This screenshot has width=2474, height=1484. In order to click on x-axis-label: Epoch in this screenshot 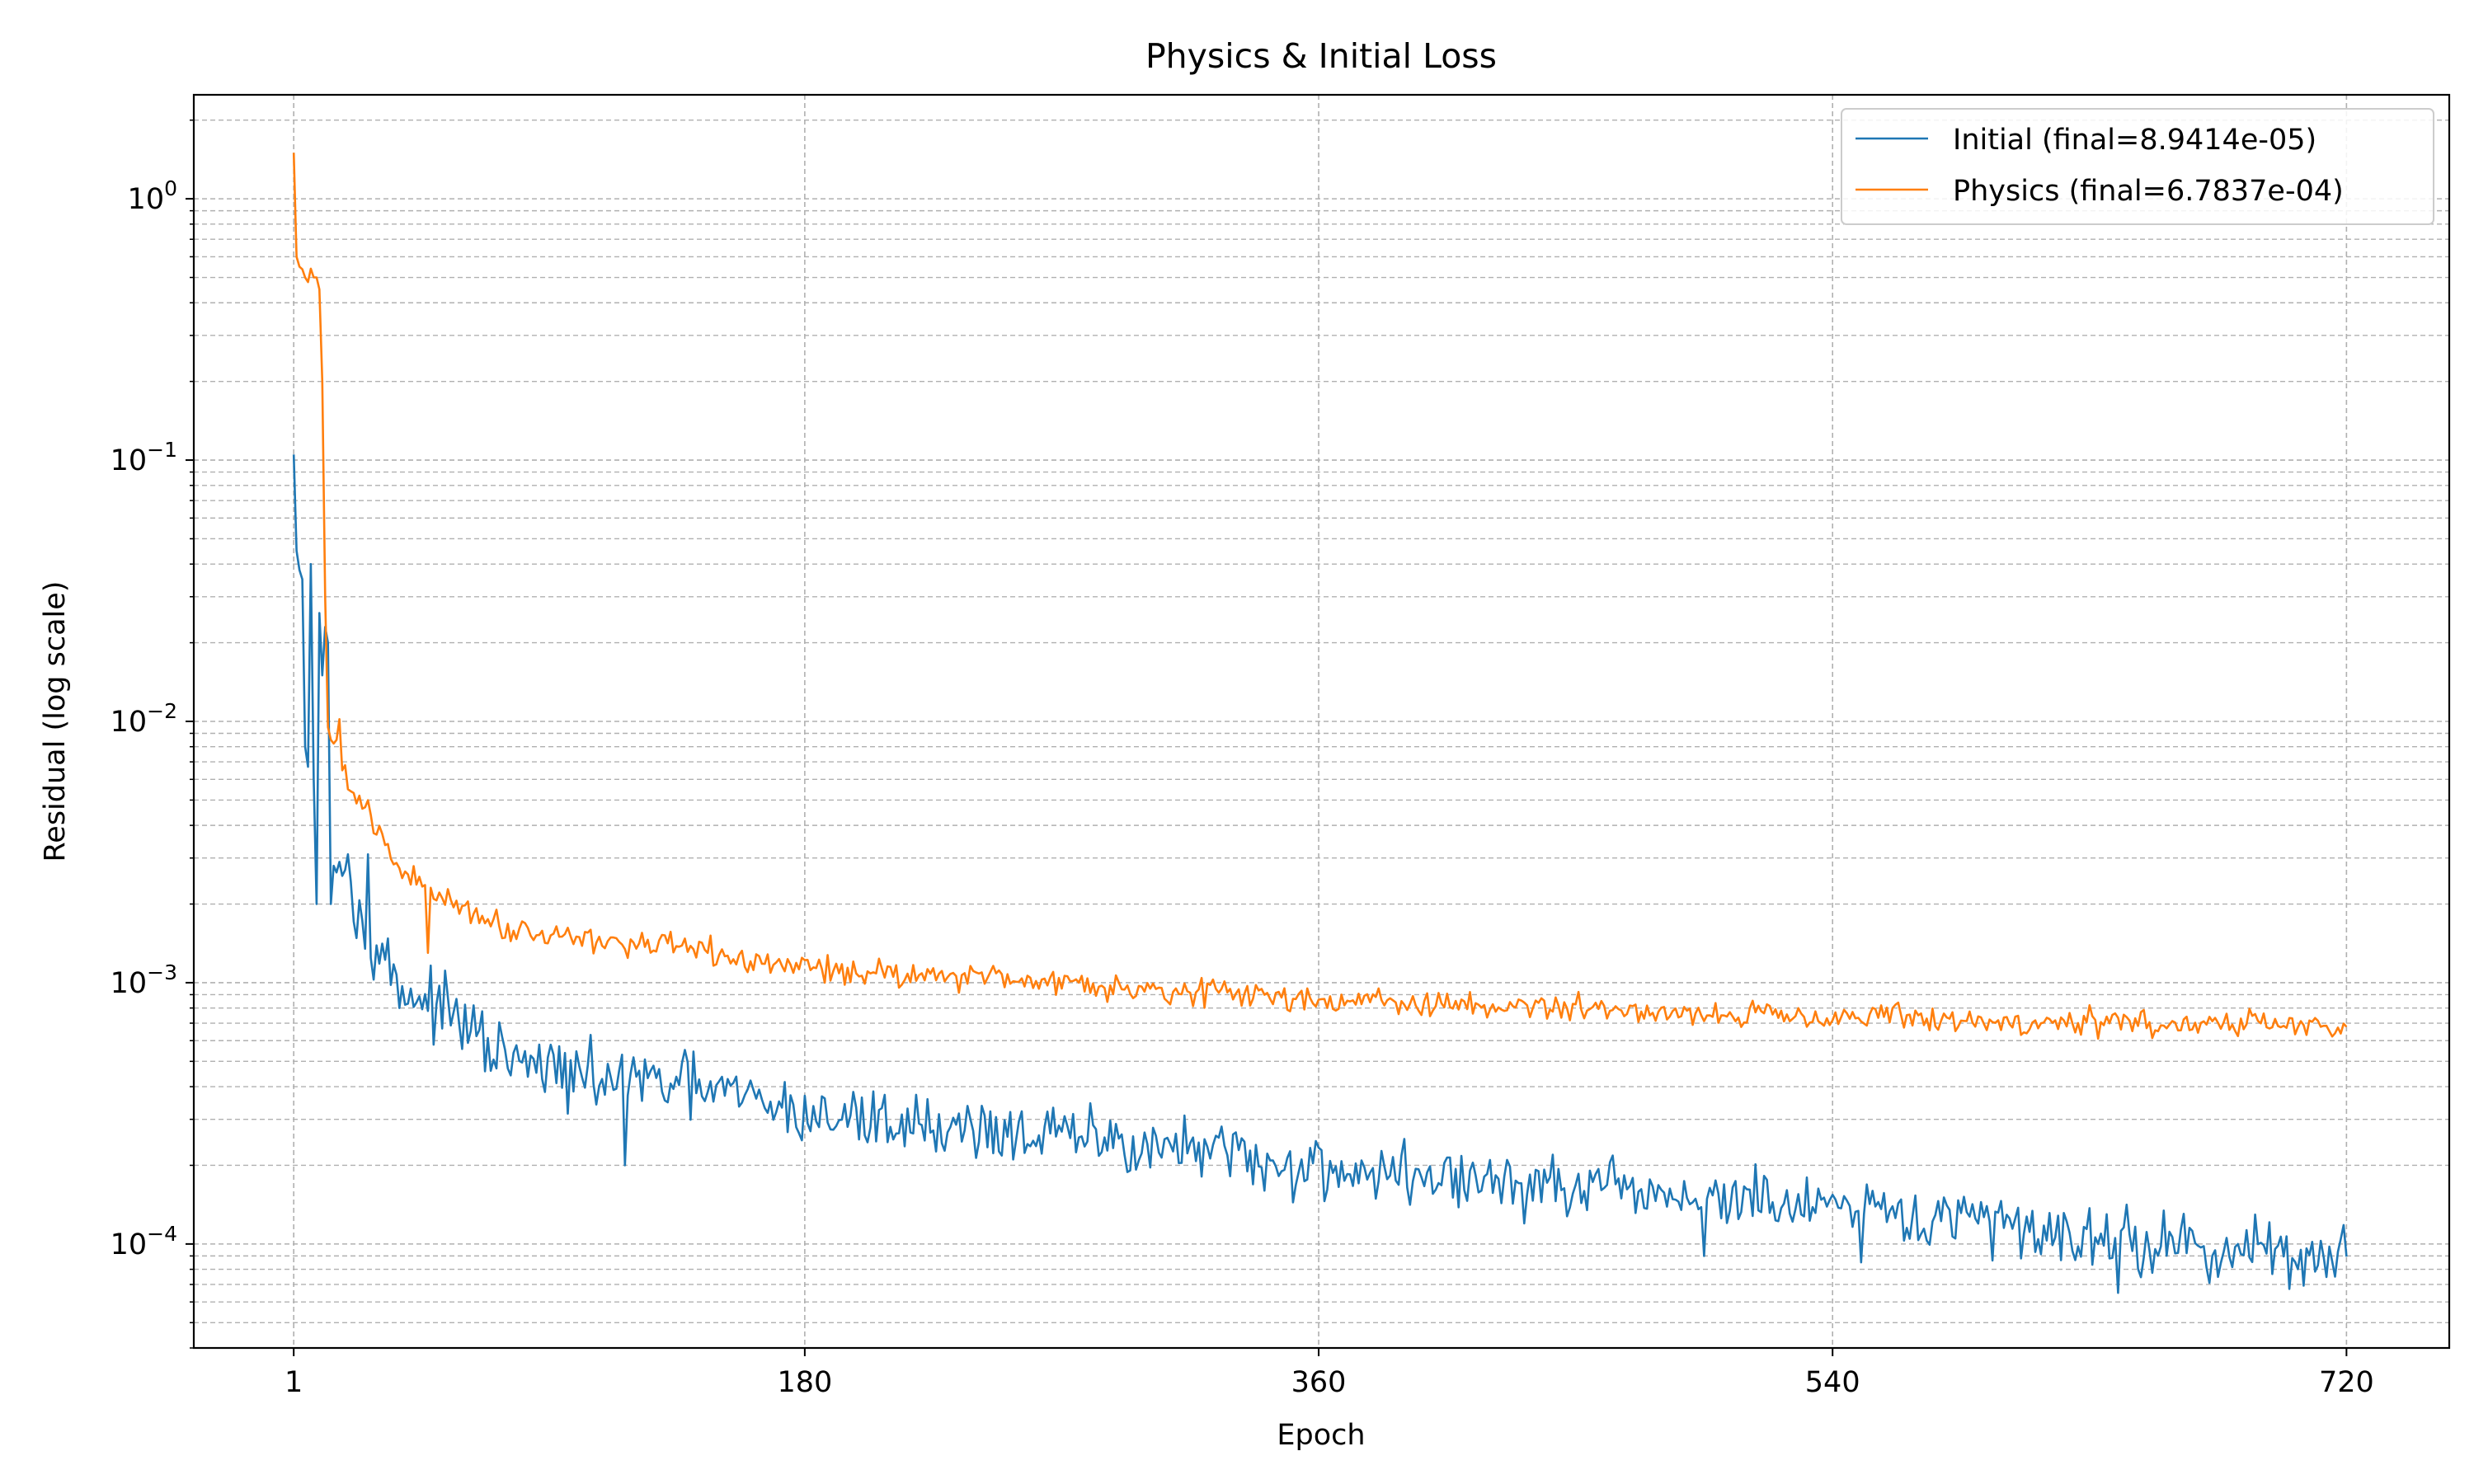, I will do `click(1321, 1435)`.